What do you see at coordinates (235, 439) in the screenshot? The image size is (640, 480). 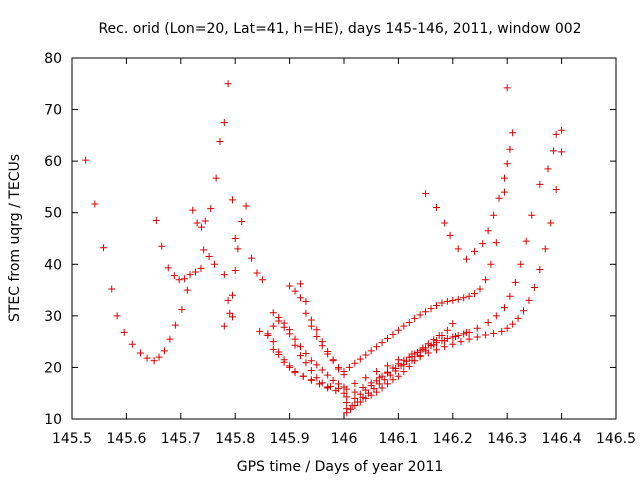 I see `x-tick-label: 145.8` at bounding box center [235, 439].